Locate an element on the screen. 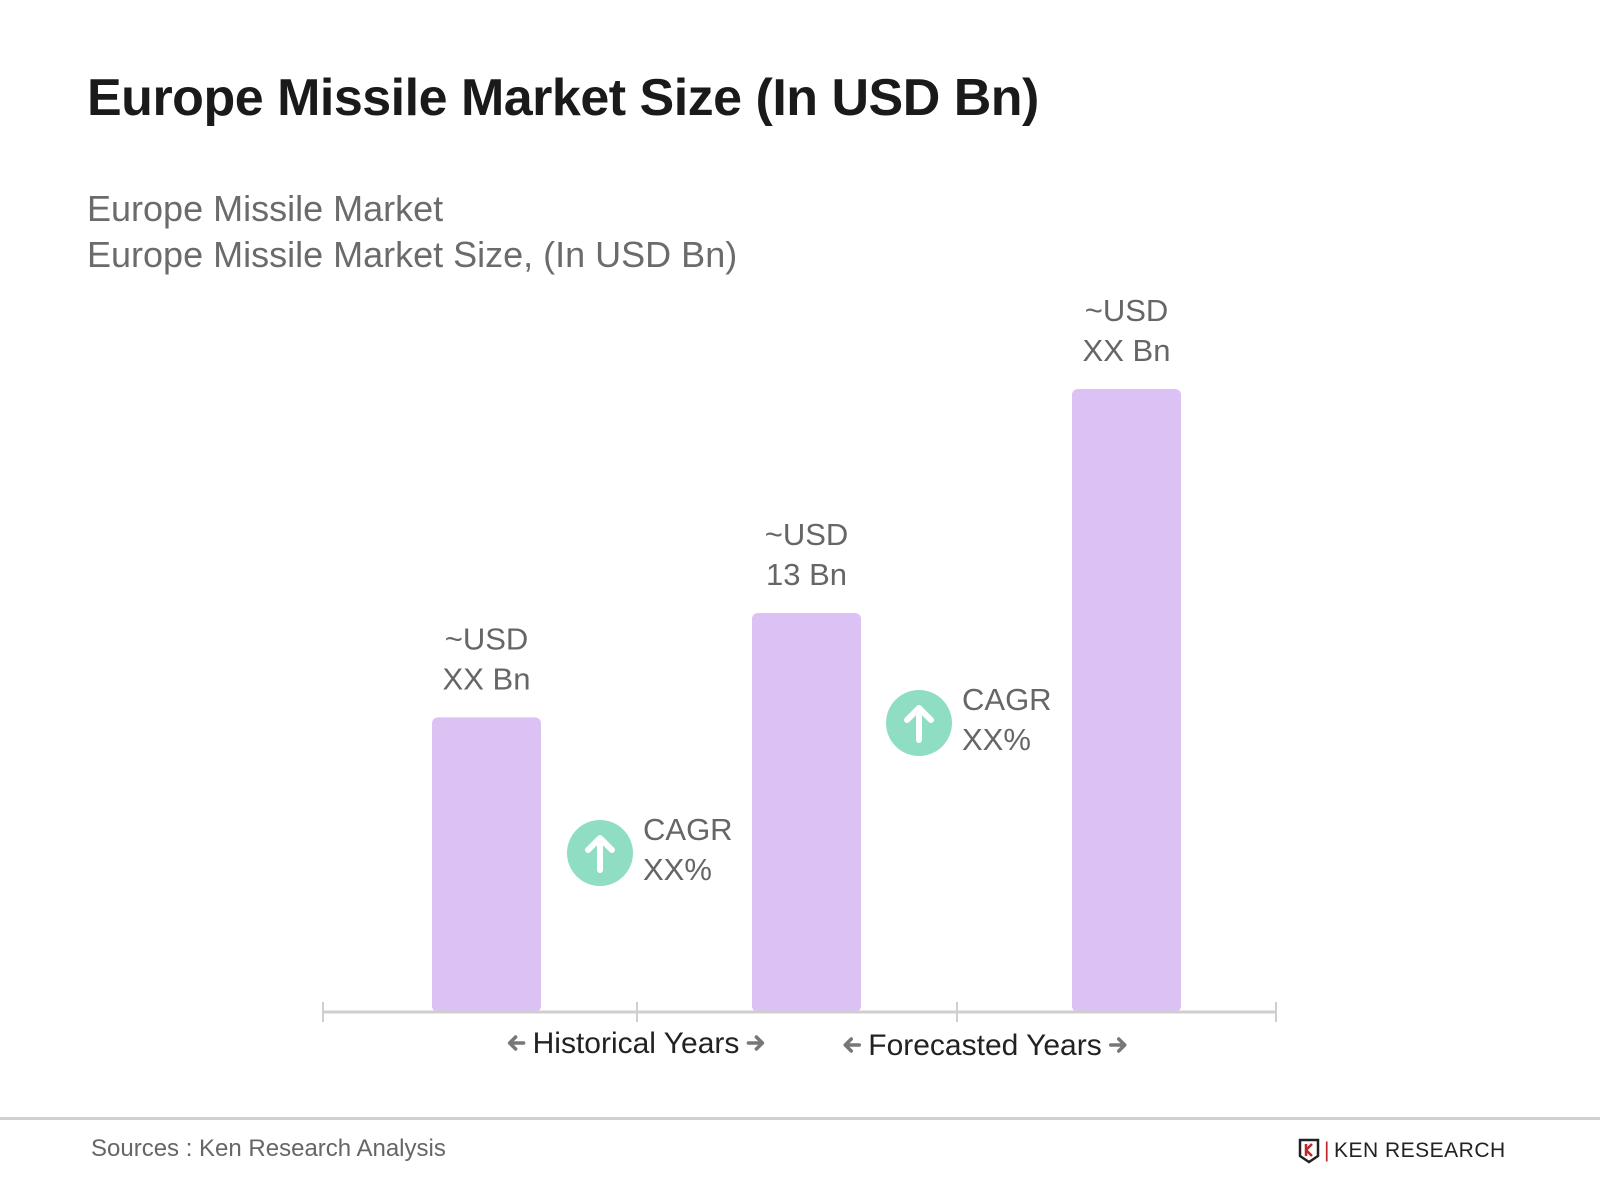 The width and height of the screenshot is (1600, 1200). ken-research-logo: | KEN RESEARCH is located at coordinates (1402, 1151).